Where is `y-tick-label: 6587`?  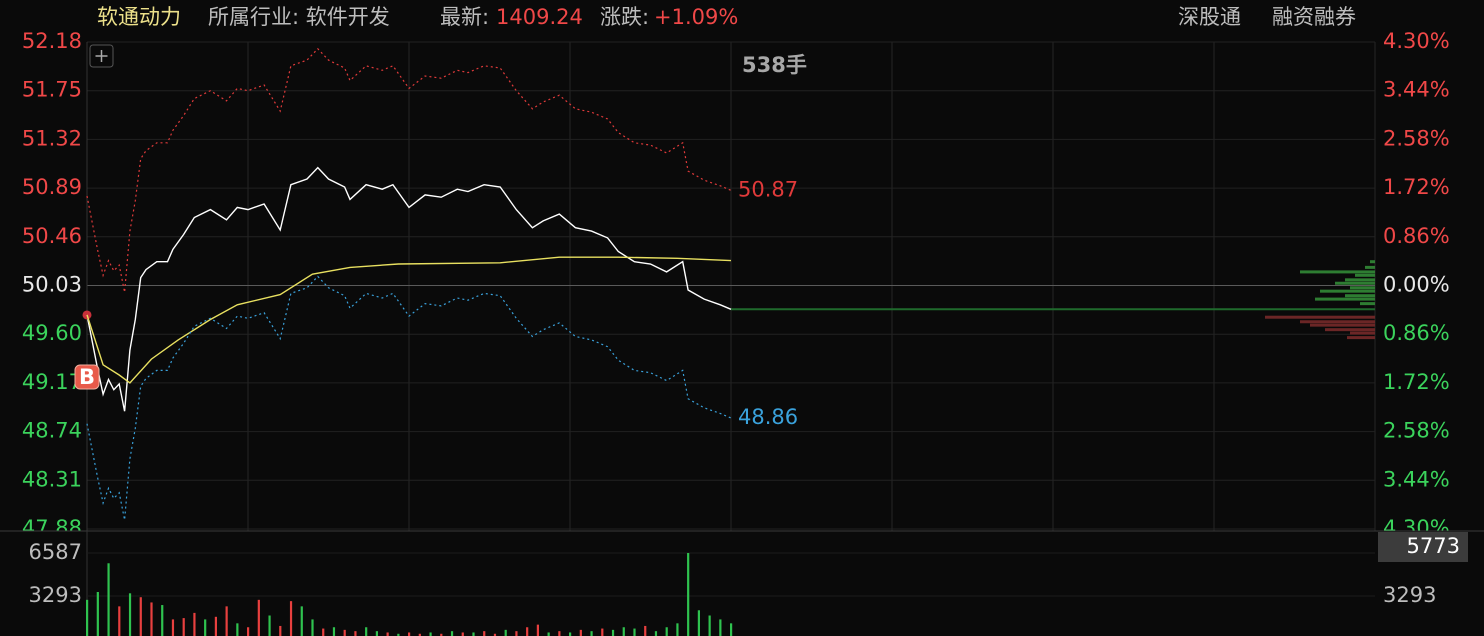 y-tick-label: 6587 is located at coordinates (55, 552).